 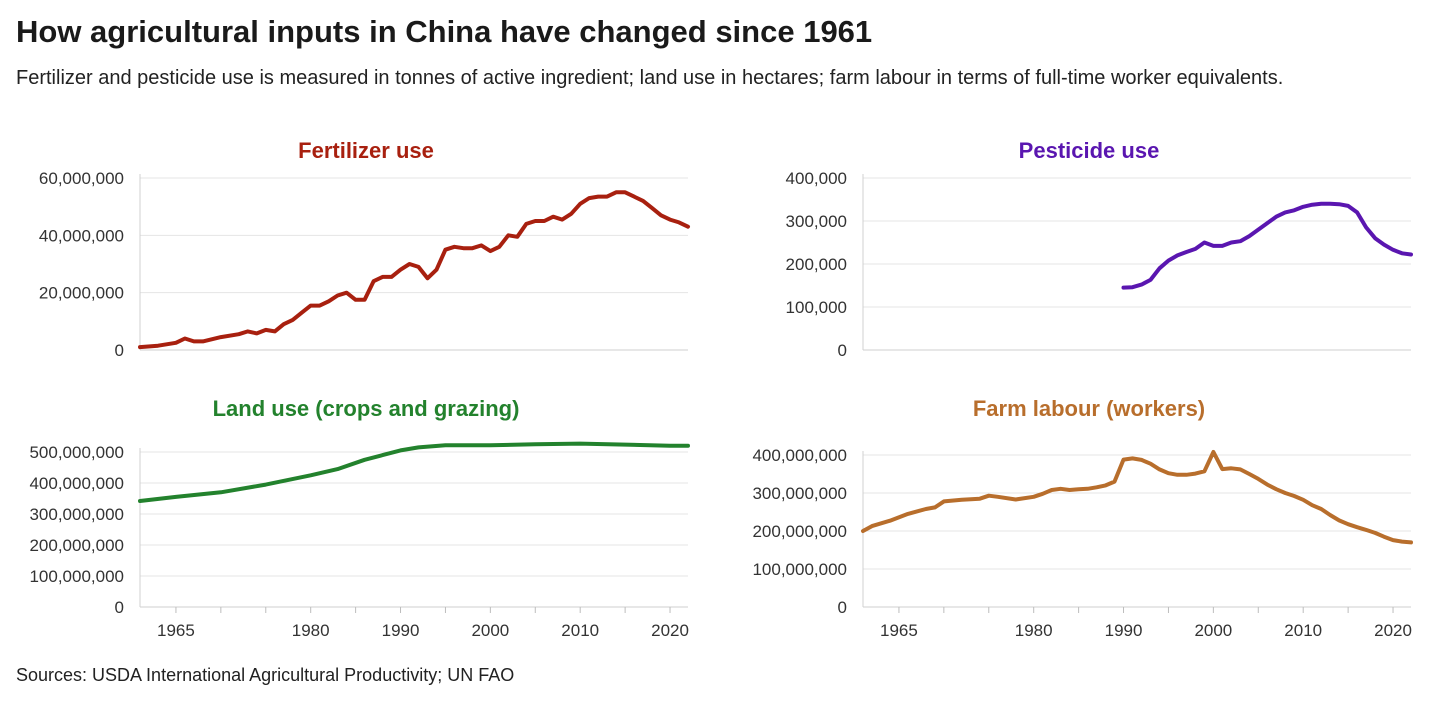 I want to click on y-tick-label: 40,000,000, so click(x=81, y=235).